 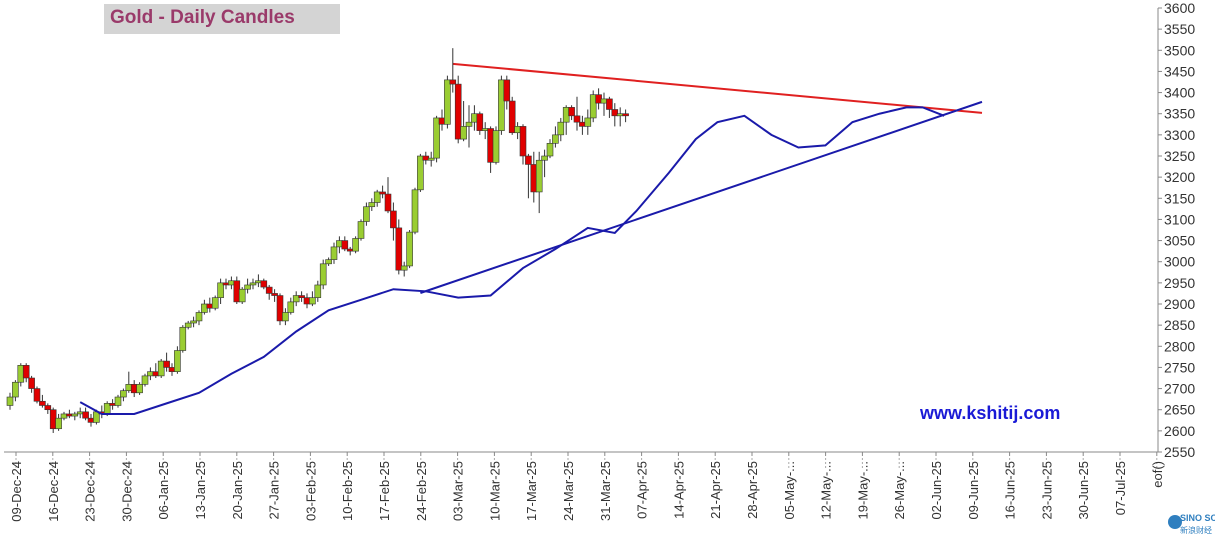 What do you see at coordinates (1179, 262) in the screenshot?
I see `y-tick-label: 3000` at bounding box center [1179, 262].